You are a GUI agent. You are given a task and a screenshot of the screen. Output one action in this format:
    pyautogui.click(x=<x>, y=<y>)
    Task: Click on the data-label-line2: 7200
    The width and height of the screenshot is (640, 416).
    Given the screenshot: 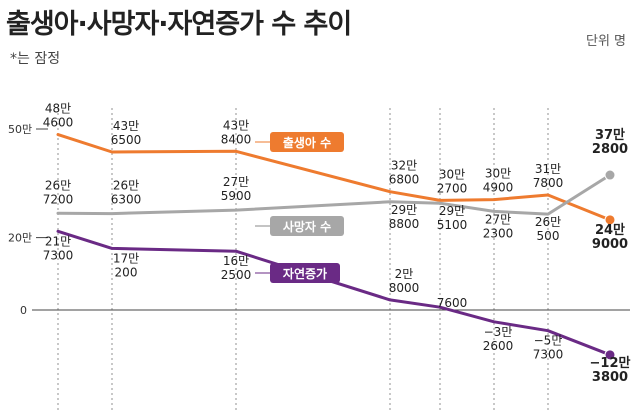 What is the action you would take?
    pyautogui.click(x=58, y=199)
    